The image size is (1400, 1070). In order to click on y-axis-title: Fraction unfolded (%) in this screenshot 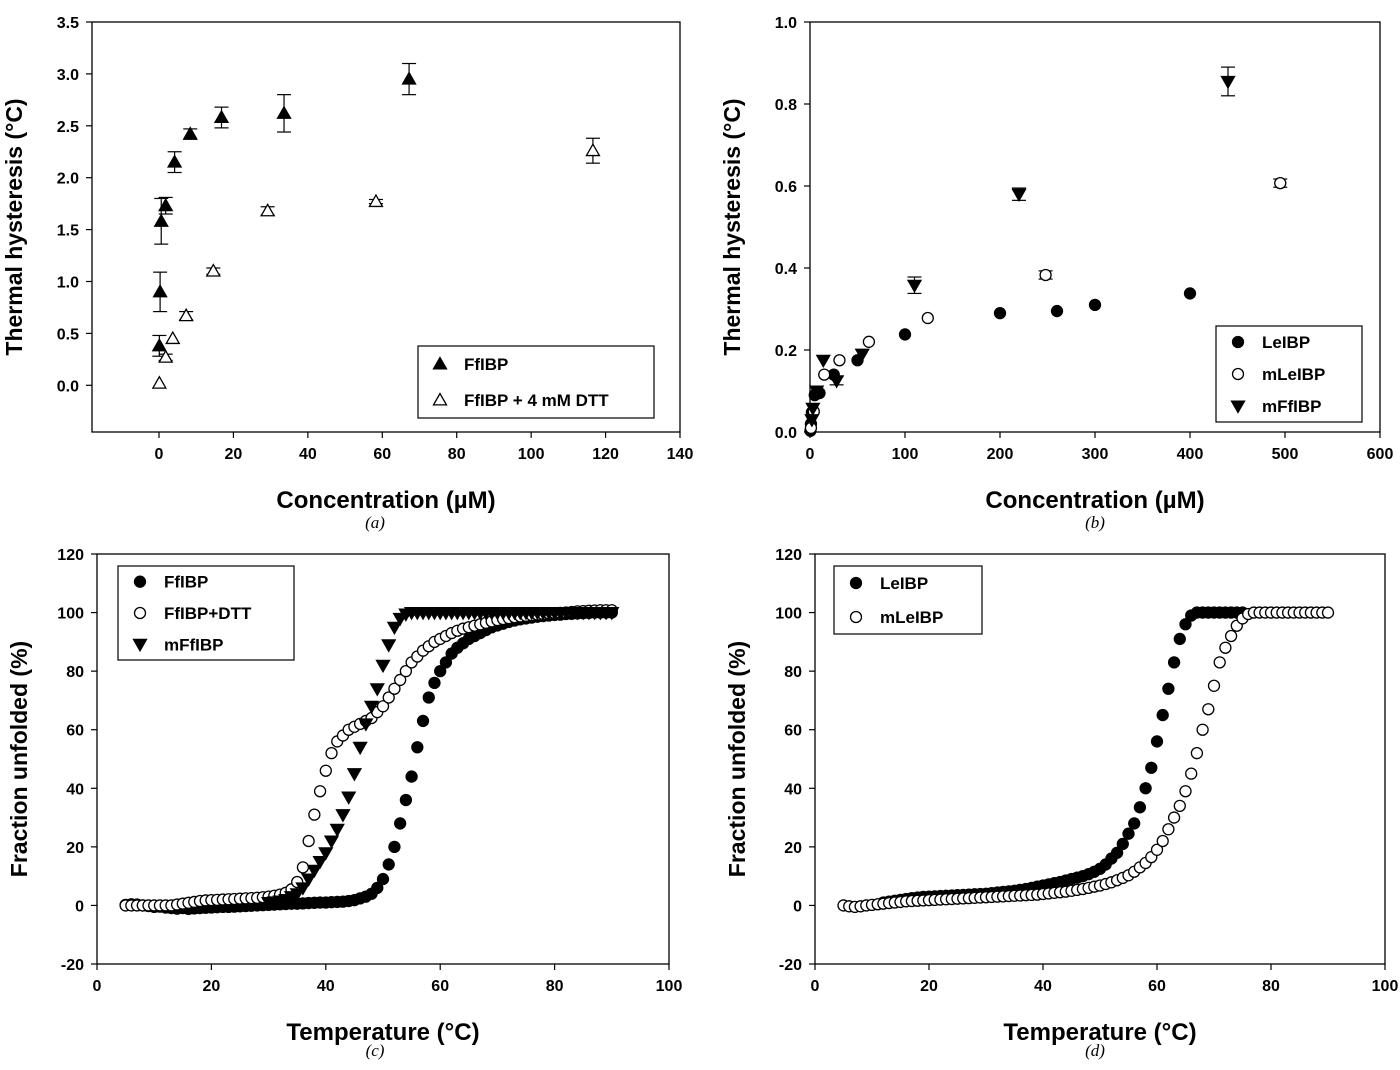, I will do `click(737, 759)`.